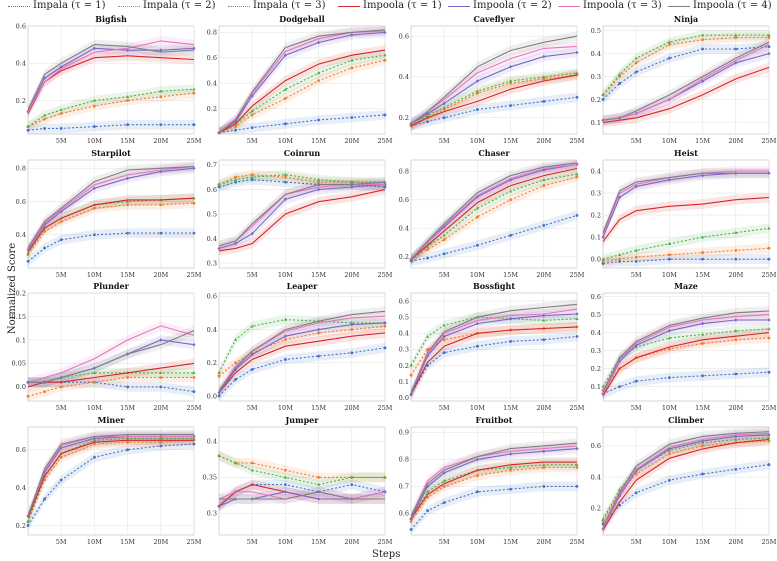 The height and width of the screenshot is (561, 777). I want to click on subplot-bigfish: 5M 10M 15M 20M 25M 0.2 0.4 0.6 Bigfish, so click(109, 79).